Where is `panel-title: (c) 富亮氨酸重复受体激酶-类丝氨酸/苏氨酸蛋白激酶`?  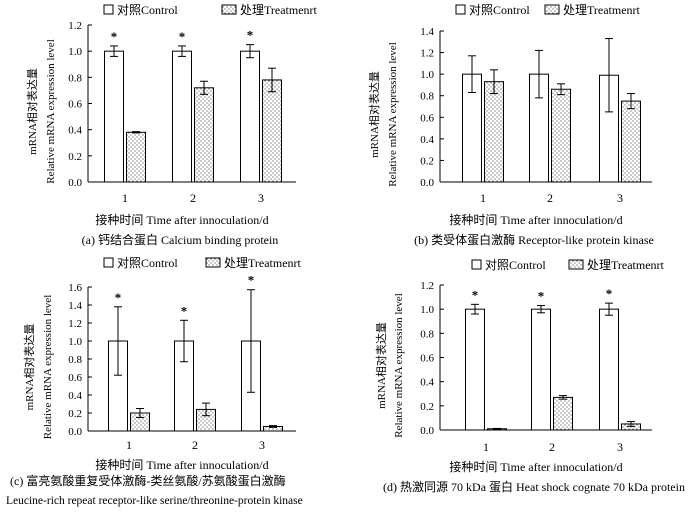 panel-title: (c) 富亮氨酸重复受体激酶-类丝氨酸/苏氨酸蛋白激酶 is located at coordinates (148, 480).